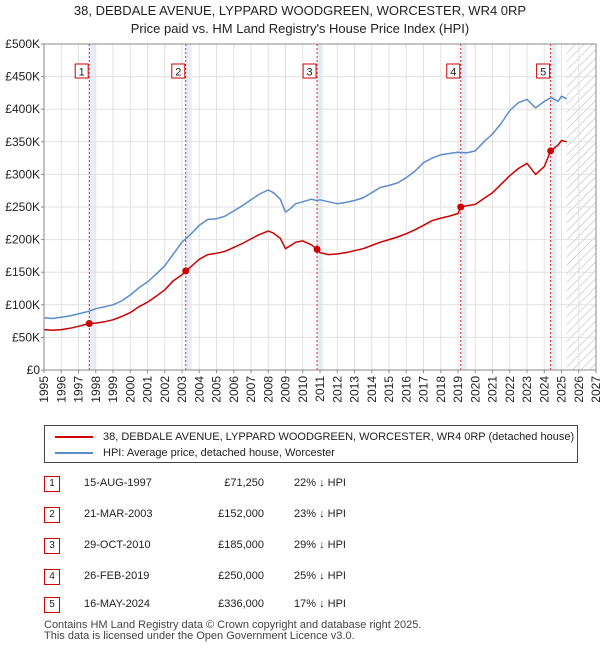 The width and height of the screenshot is (600, 650). I want to click on sale-3-point, so click(317, 249).